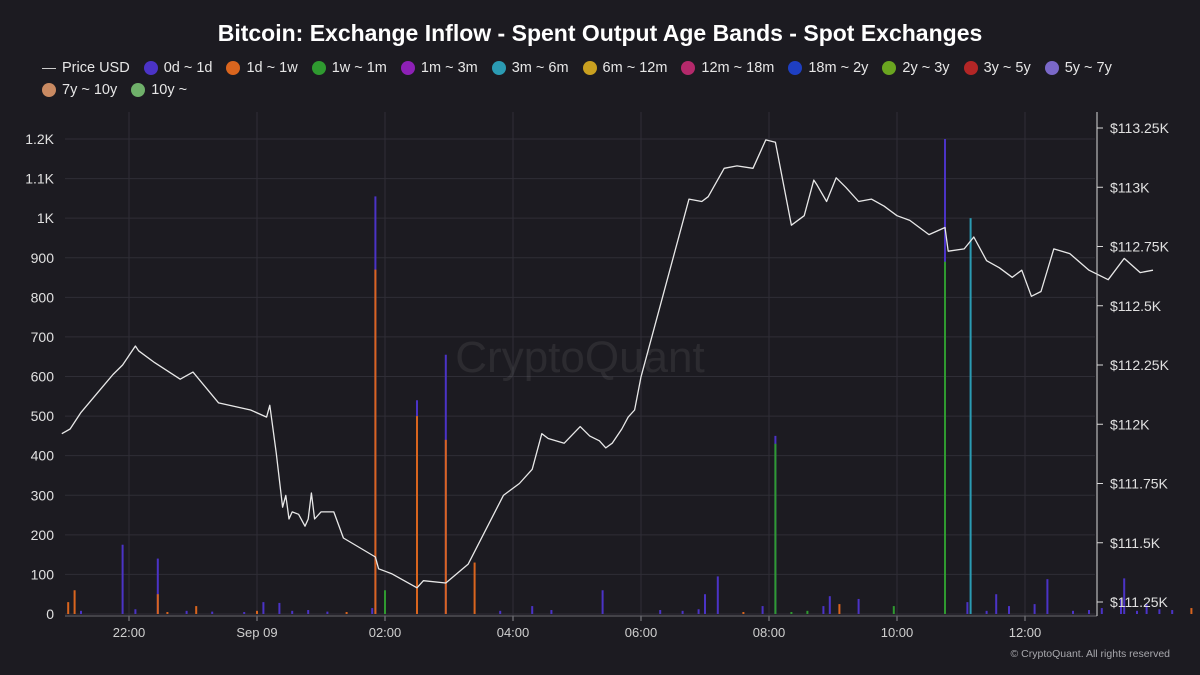 The width and height of the screenshot is (1200, 675). What do you see at coordinates (641, 632) in the screenshot?
I see `x-tick-label: 06:00` at bounding box center [641, 632].